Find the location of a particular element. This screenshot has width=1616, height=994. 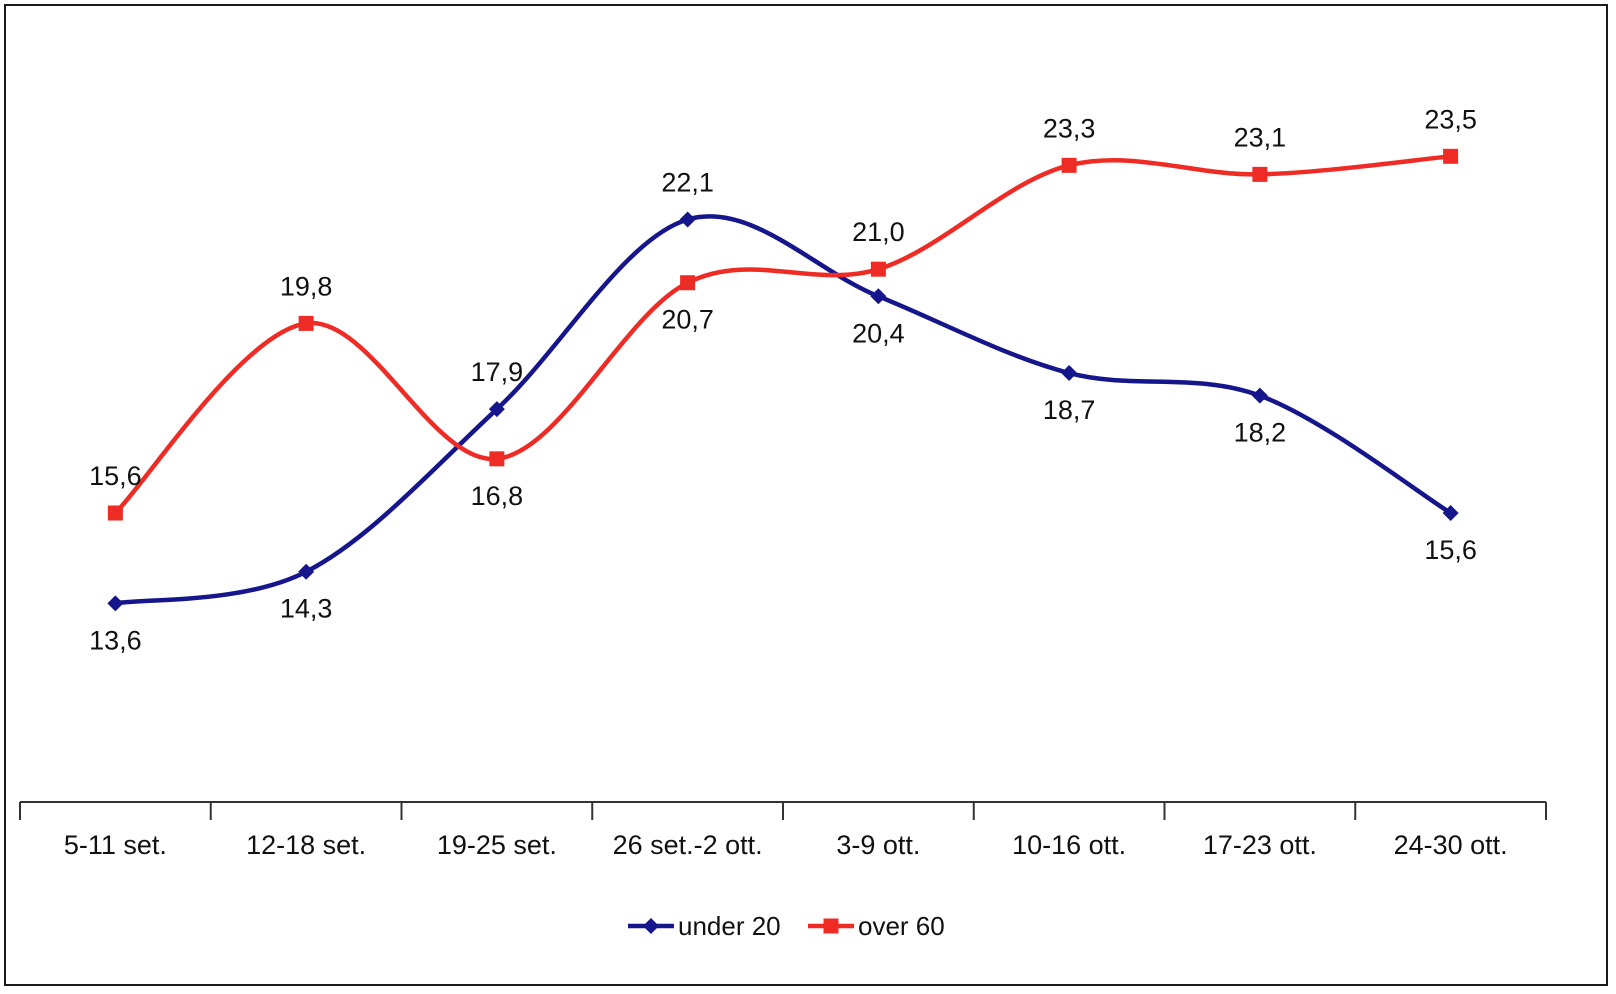

data-label: 13,6 is located at coordinates (115, 640).